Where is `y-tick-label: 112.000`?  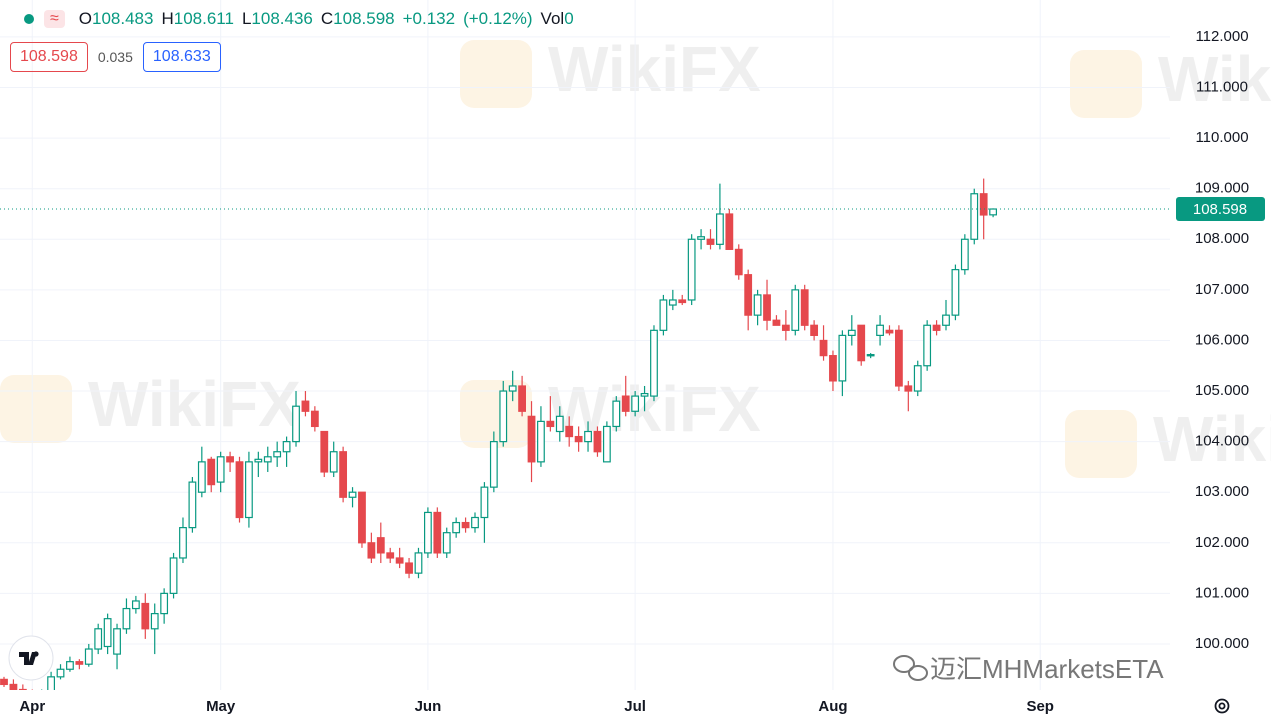
y-tick-label: 112.000 is located at coordinates (1221, 36).